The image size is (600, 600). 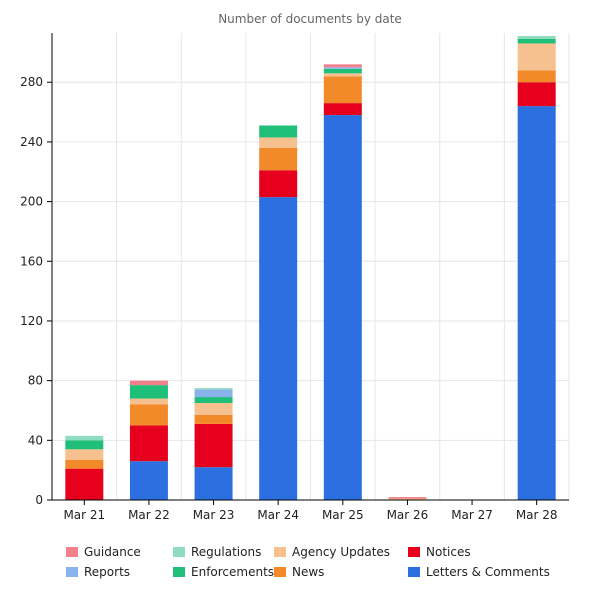 What do you see at coordinates (84, 515) in the screenshot?
I see `x-tick-label: Mar 21` at bounding box center [84, 515].